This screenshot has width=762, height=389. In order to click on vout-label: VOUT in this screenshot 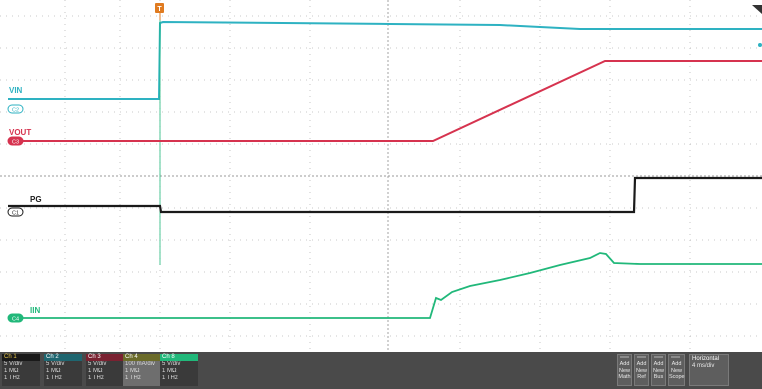, I will do `click(20, 132)`.